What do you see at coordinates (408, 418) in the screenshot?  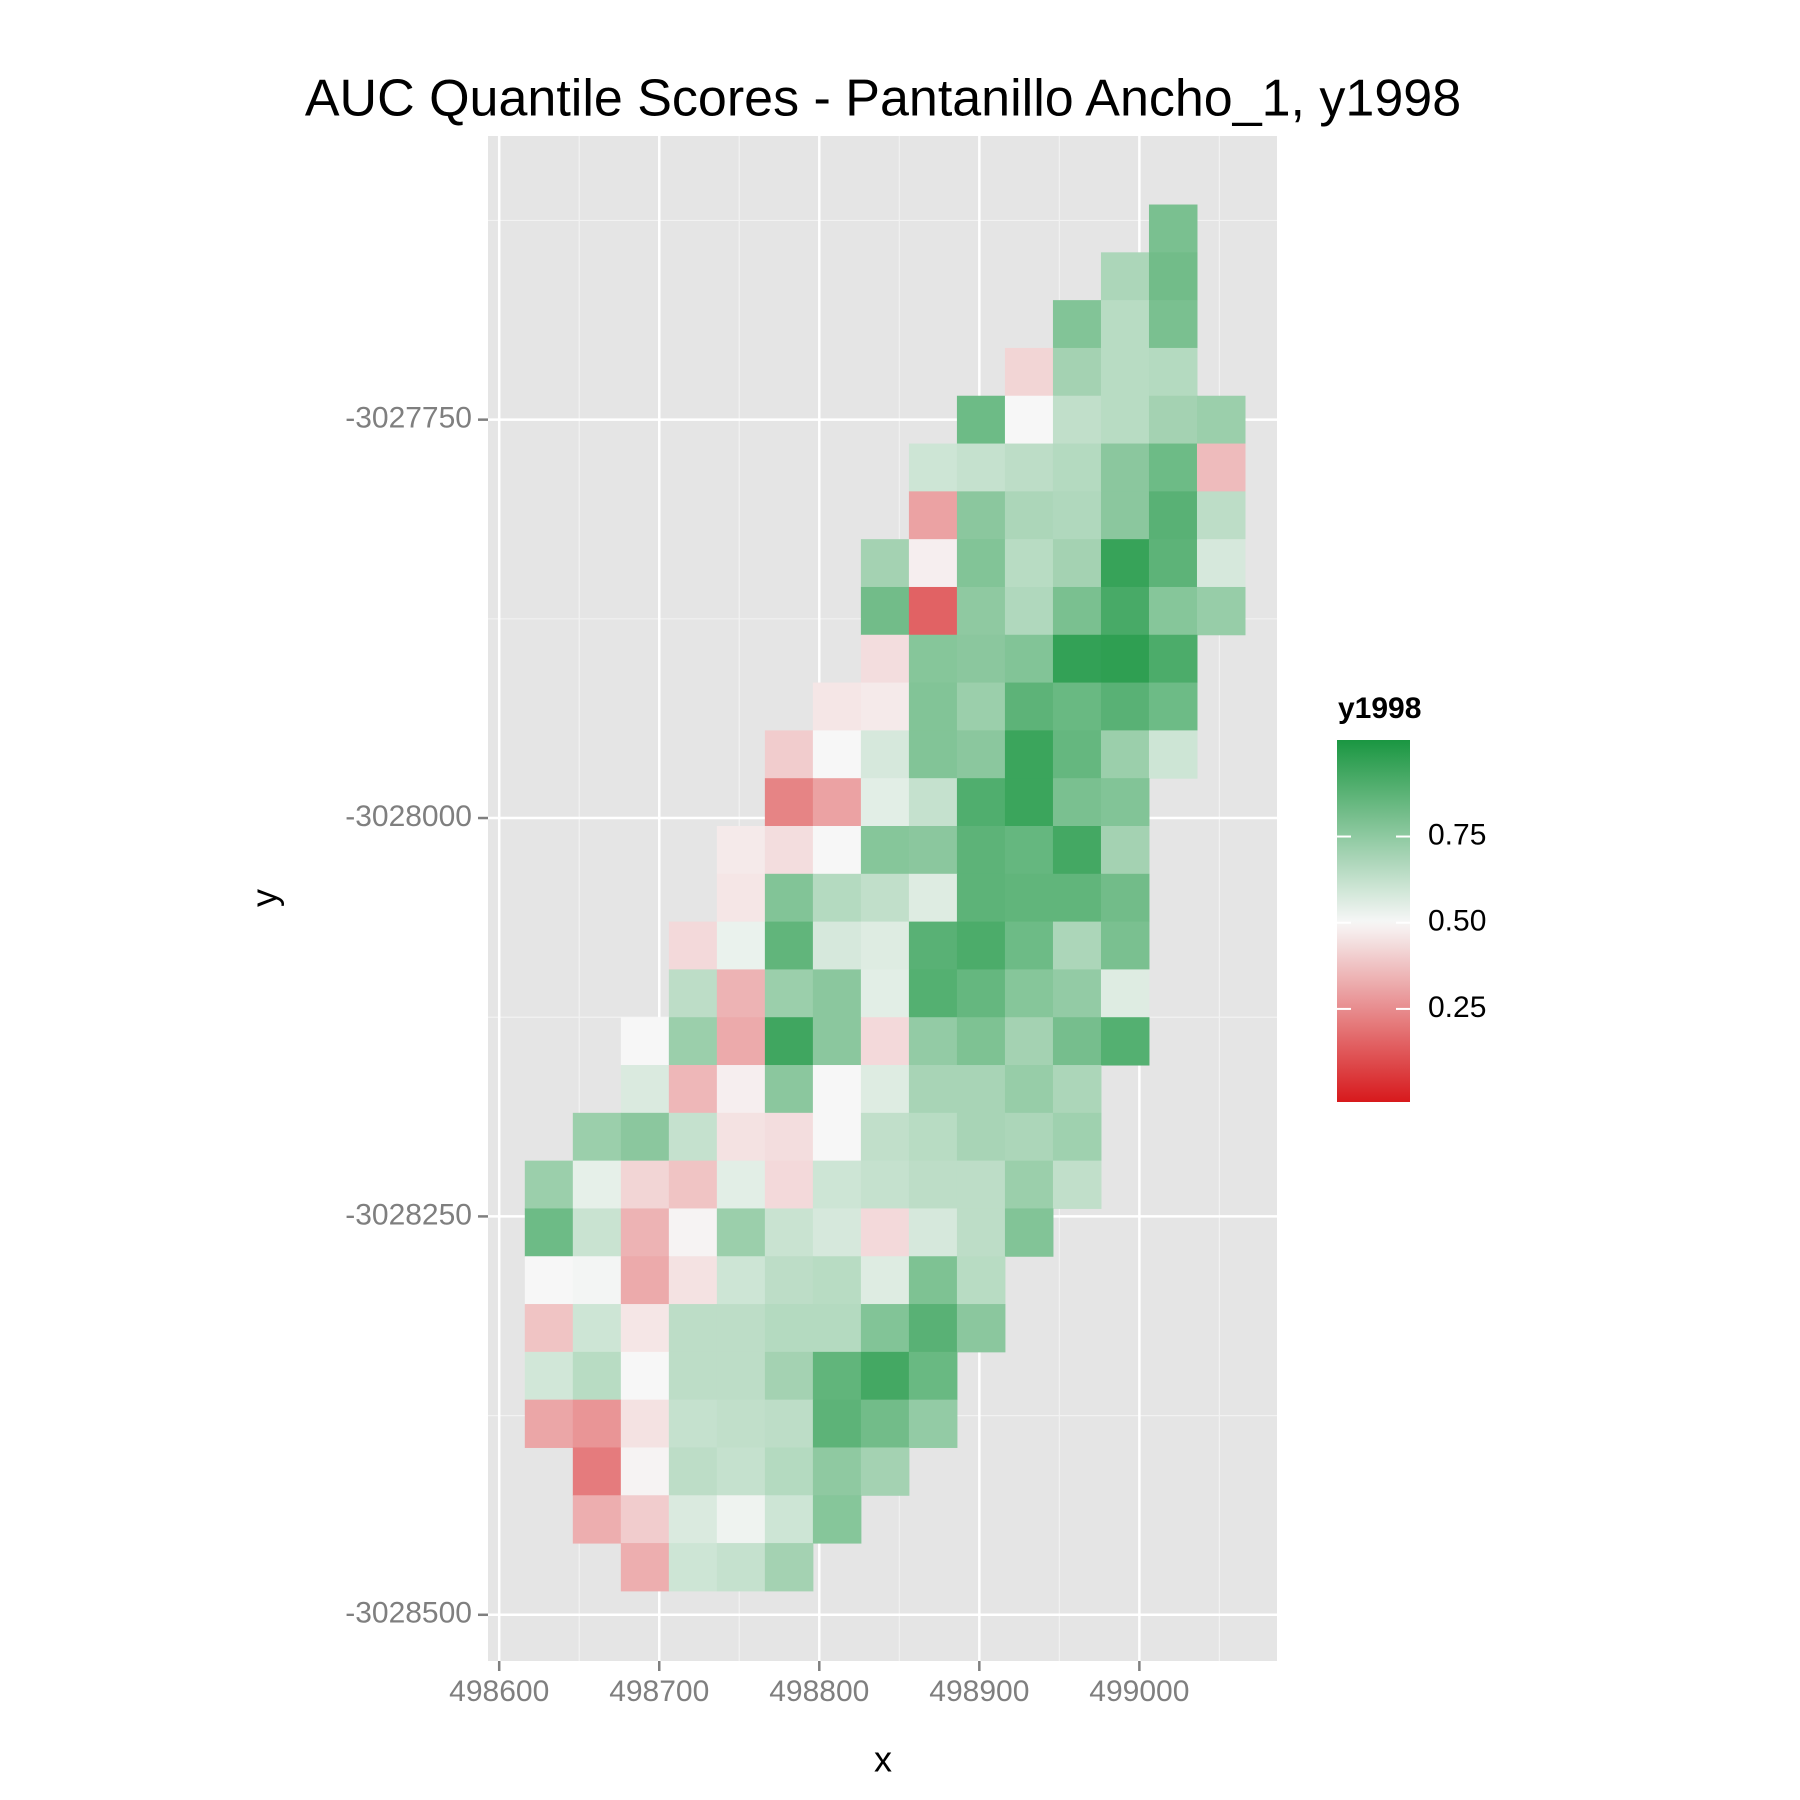 I see `y-tick-label: -3027750` at bounding box center [408, 418].